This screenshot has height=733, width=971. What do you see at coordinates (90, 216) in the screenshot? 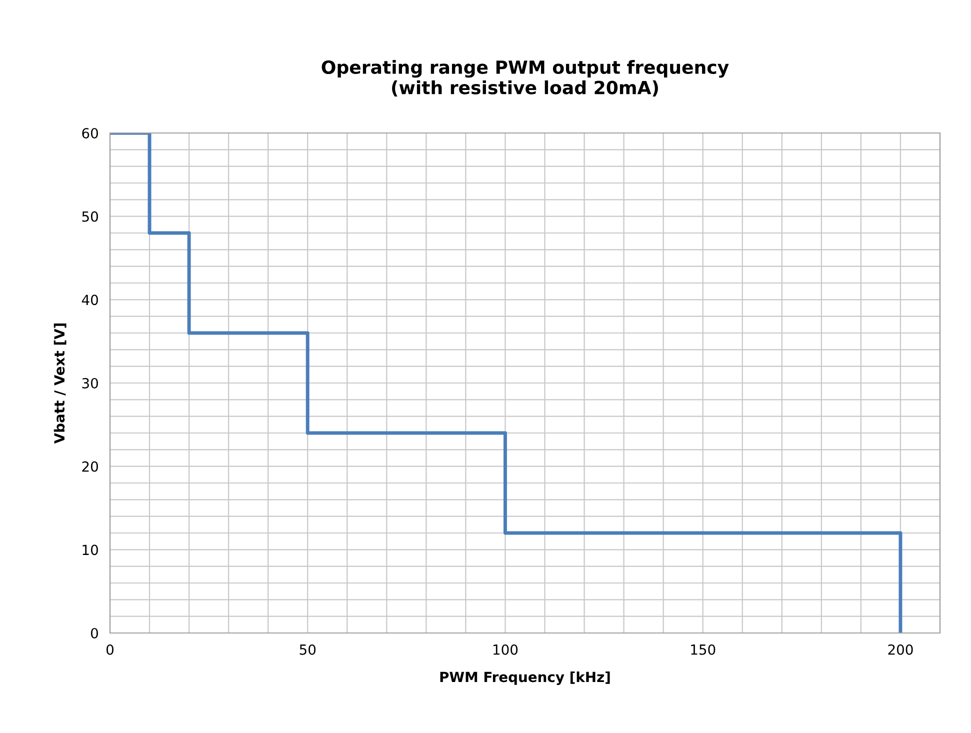
I see `y-tick-label: 50` at bounding box center [90, 216].